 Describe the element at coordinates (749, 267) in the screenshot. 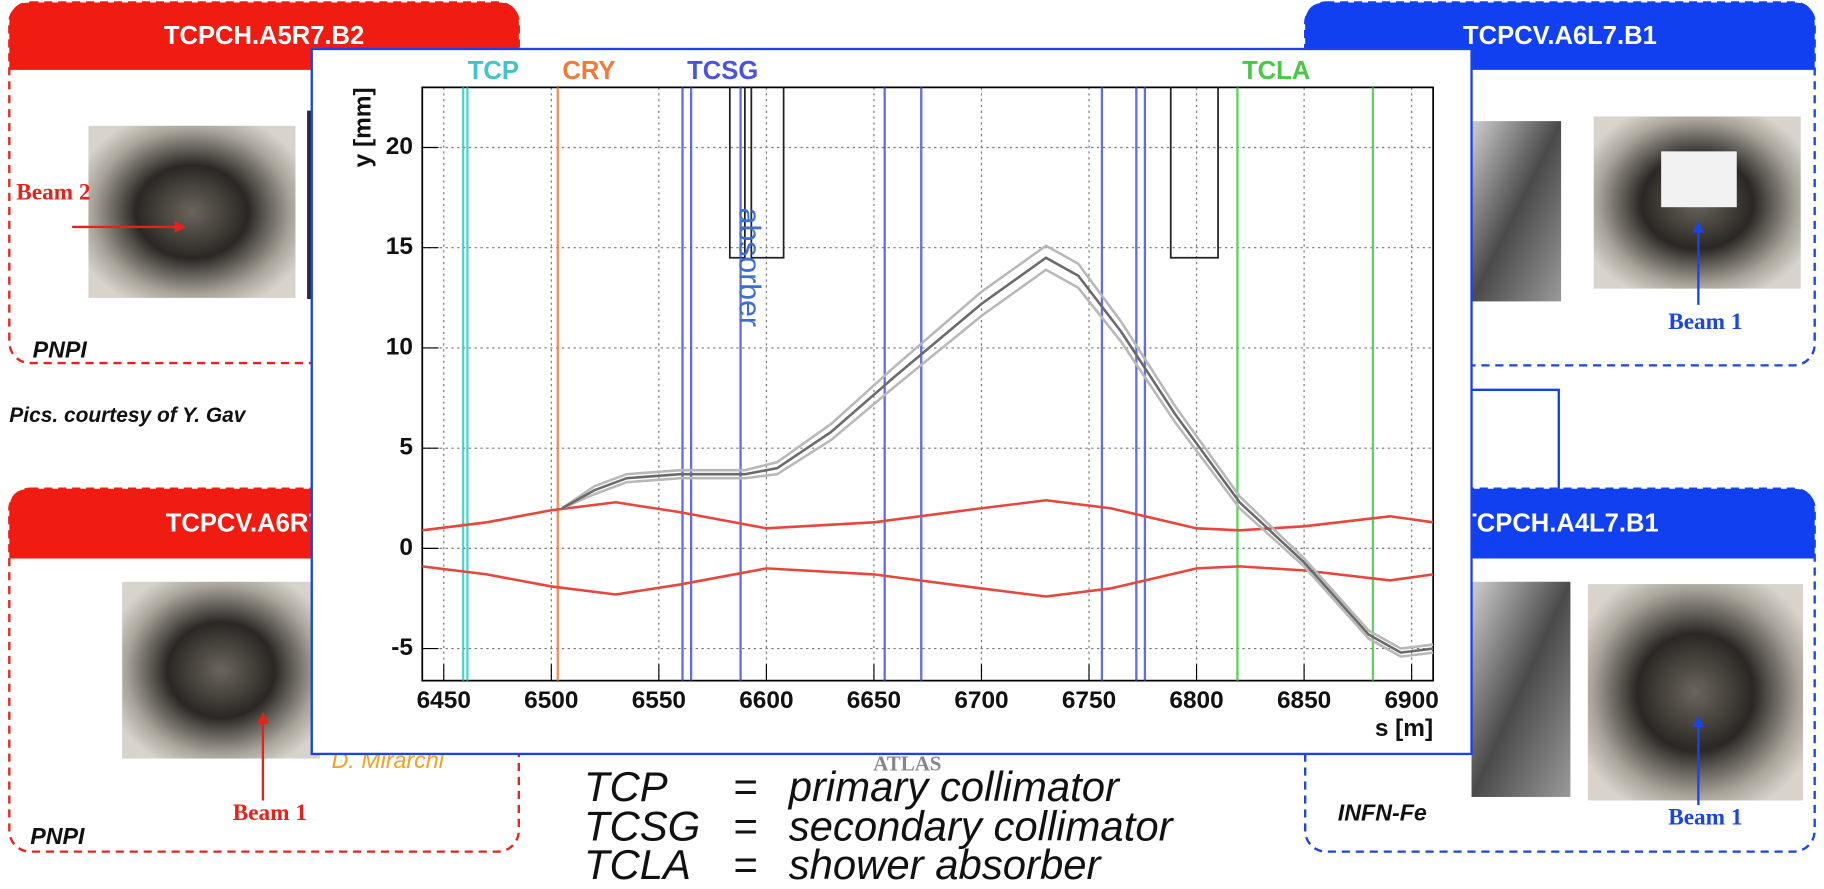

I see `annotation: absorber` at that location.